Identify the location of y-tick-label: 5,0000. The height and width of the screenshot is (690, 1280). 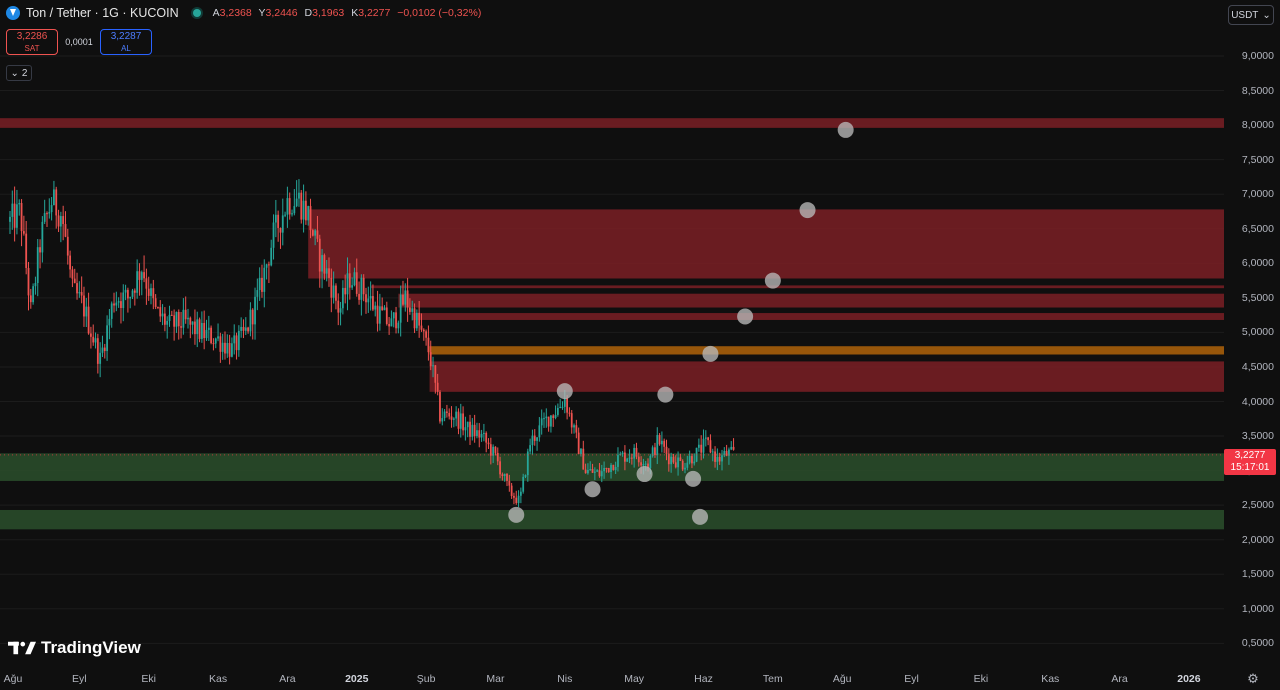
(1257, 332).